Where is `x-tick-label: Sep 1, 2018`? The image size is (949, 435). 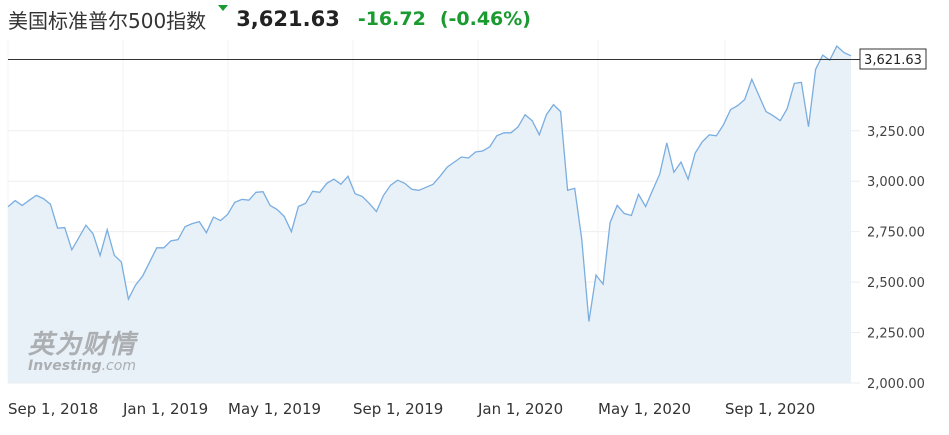
x-tick-label: Sep 1, 2018 is located at coordinates (53, 409).